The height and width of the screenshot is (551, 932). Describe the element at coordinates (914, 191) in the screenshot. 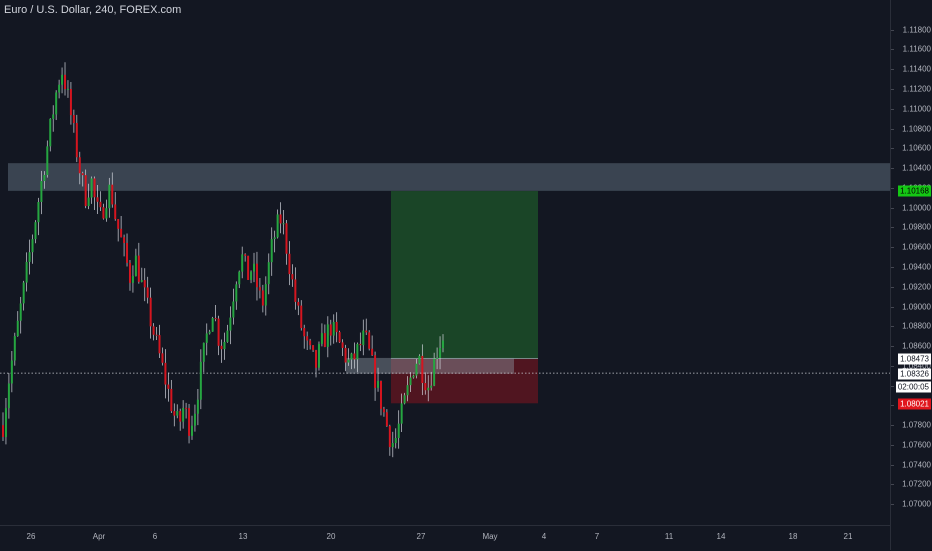

I see `target-price-label: 1.10168` at that location.